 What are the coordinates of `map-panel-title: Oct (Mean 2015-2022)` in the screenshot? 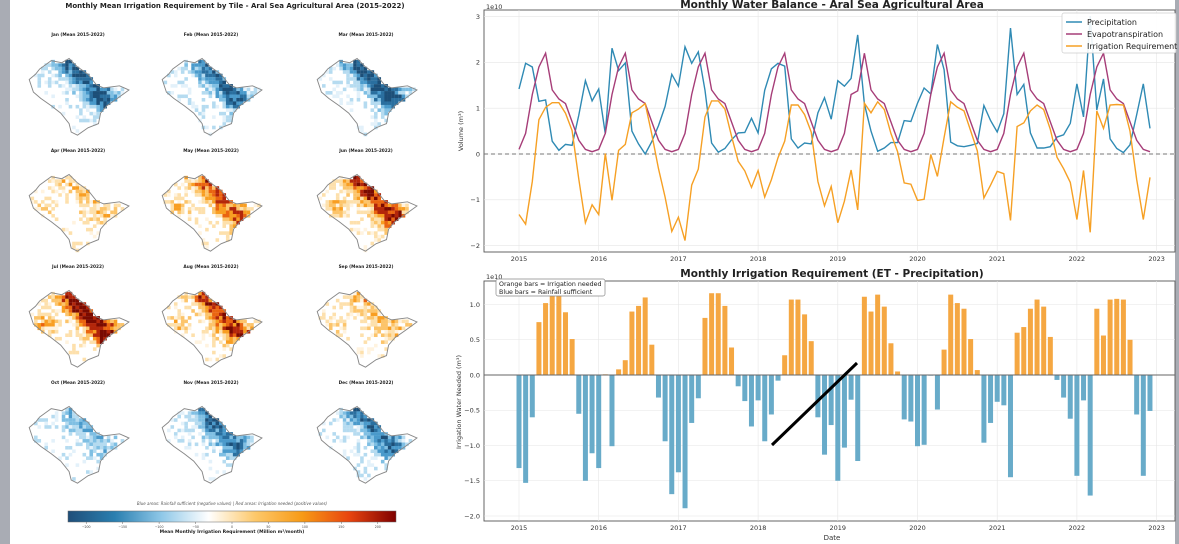 It's located at (78, 383).